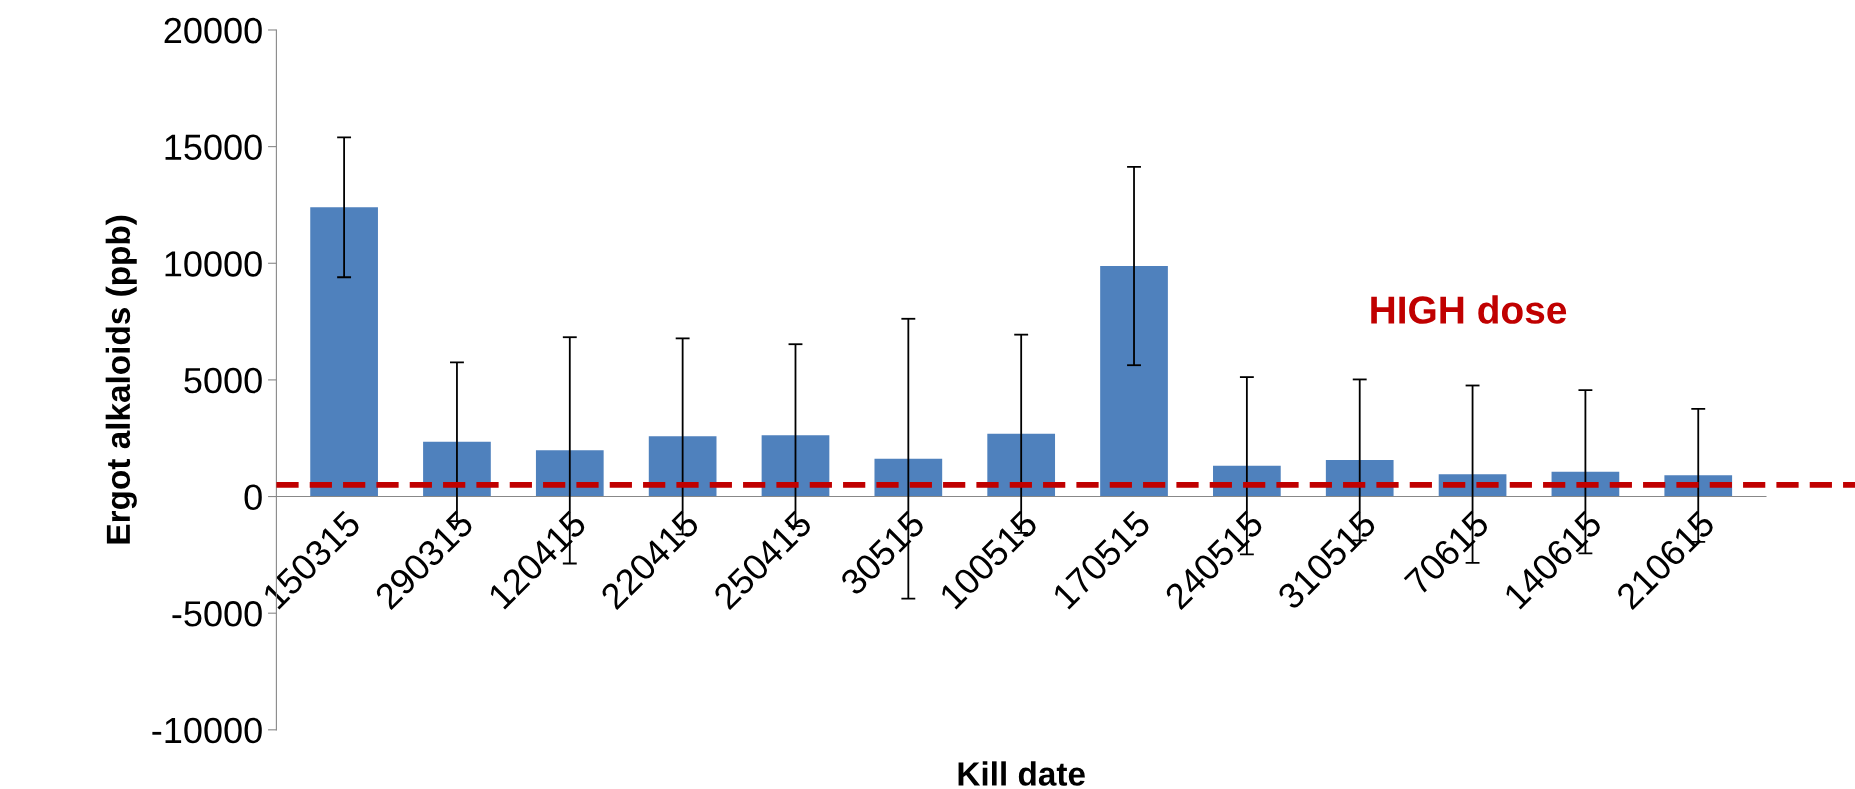  What do you see at coordinates (207, 730) in the screenshot?
I see `y-tick-label: -10000` at bounding box center [207, 730].